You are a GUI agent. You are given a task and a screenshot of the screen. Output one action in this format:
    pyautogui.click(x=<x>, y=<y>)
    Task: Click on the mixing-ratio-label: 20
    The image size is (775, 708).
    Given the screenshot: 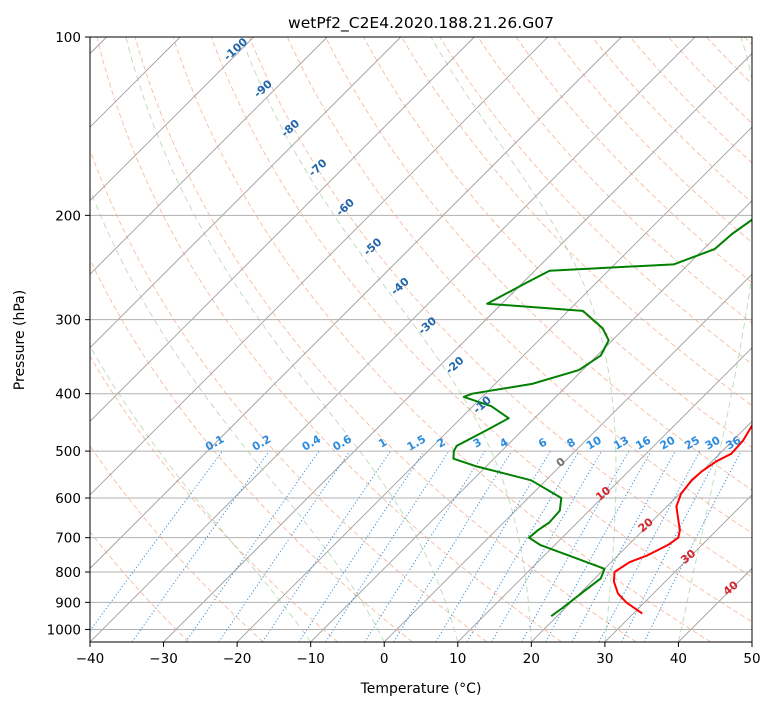 What is the action you would take?
    pyautogui.click(x=668, y=442)
    